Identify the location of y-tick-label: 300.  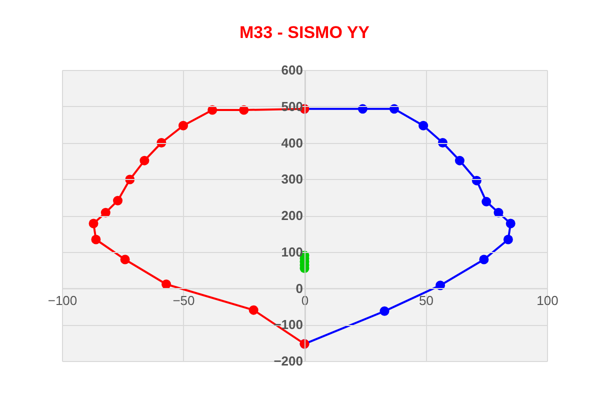
(292, 179).